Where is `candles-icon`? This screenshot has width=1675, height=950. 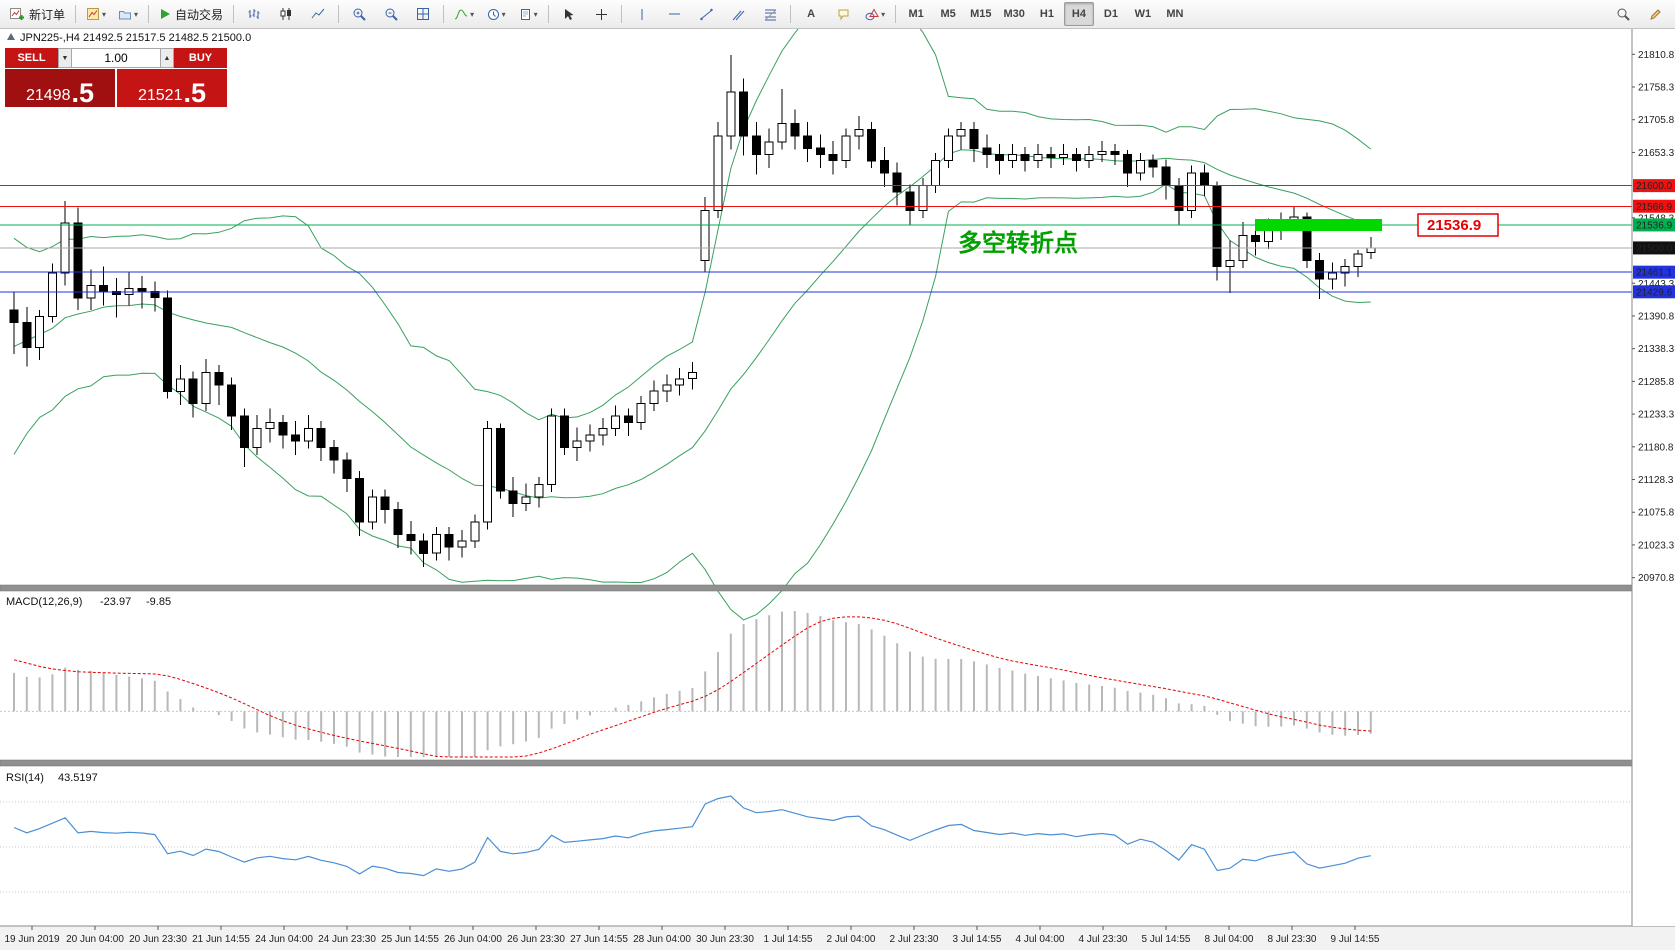
candles-icon is located at coordinates (286, 14).